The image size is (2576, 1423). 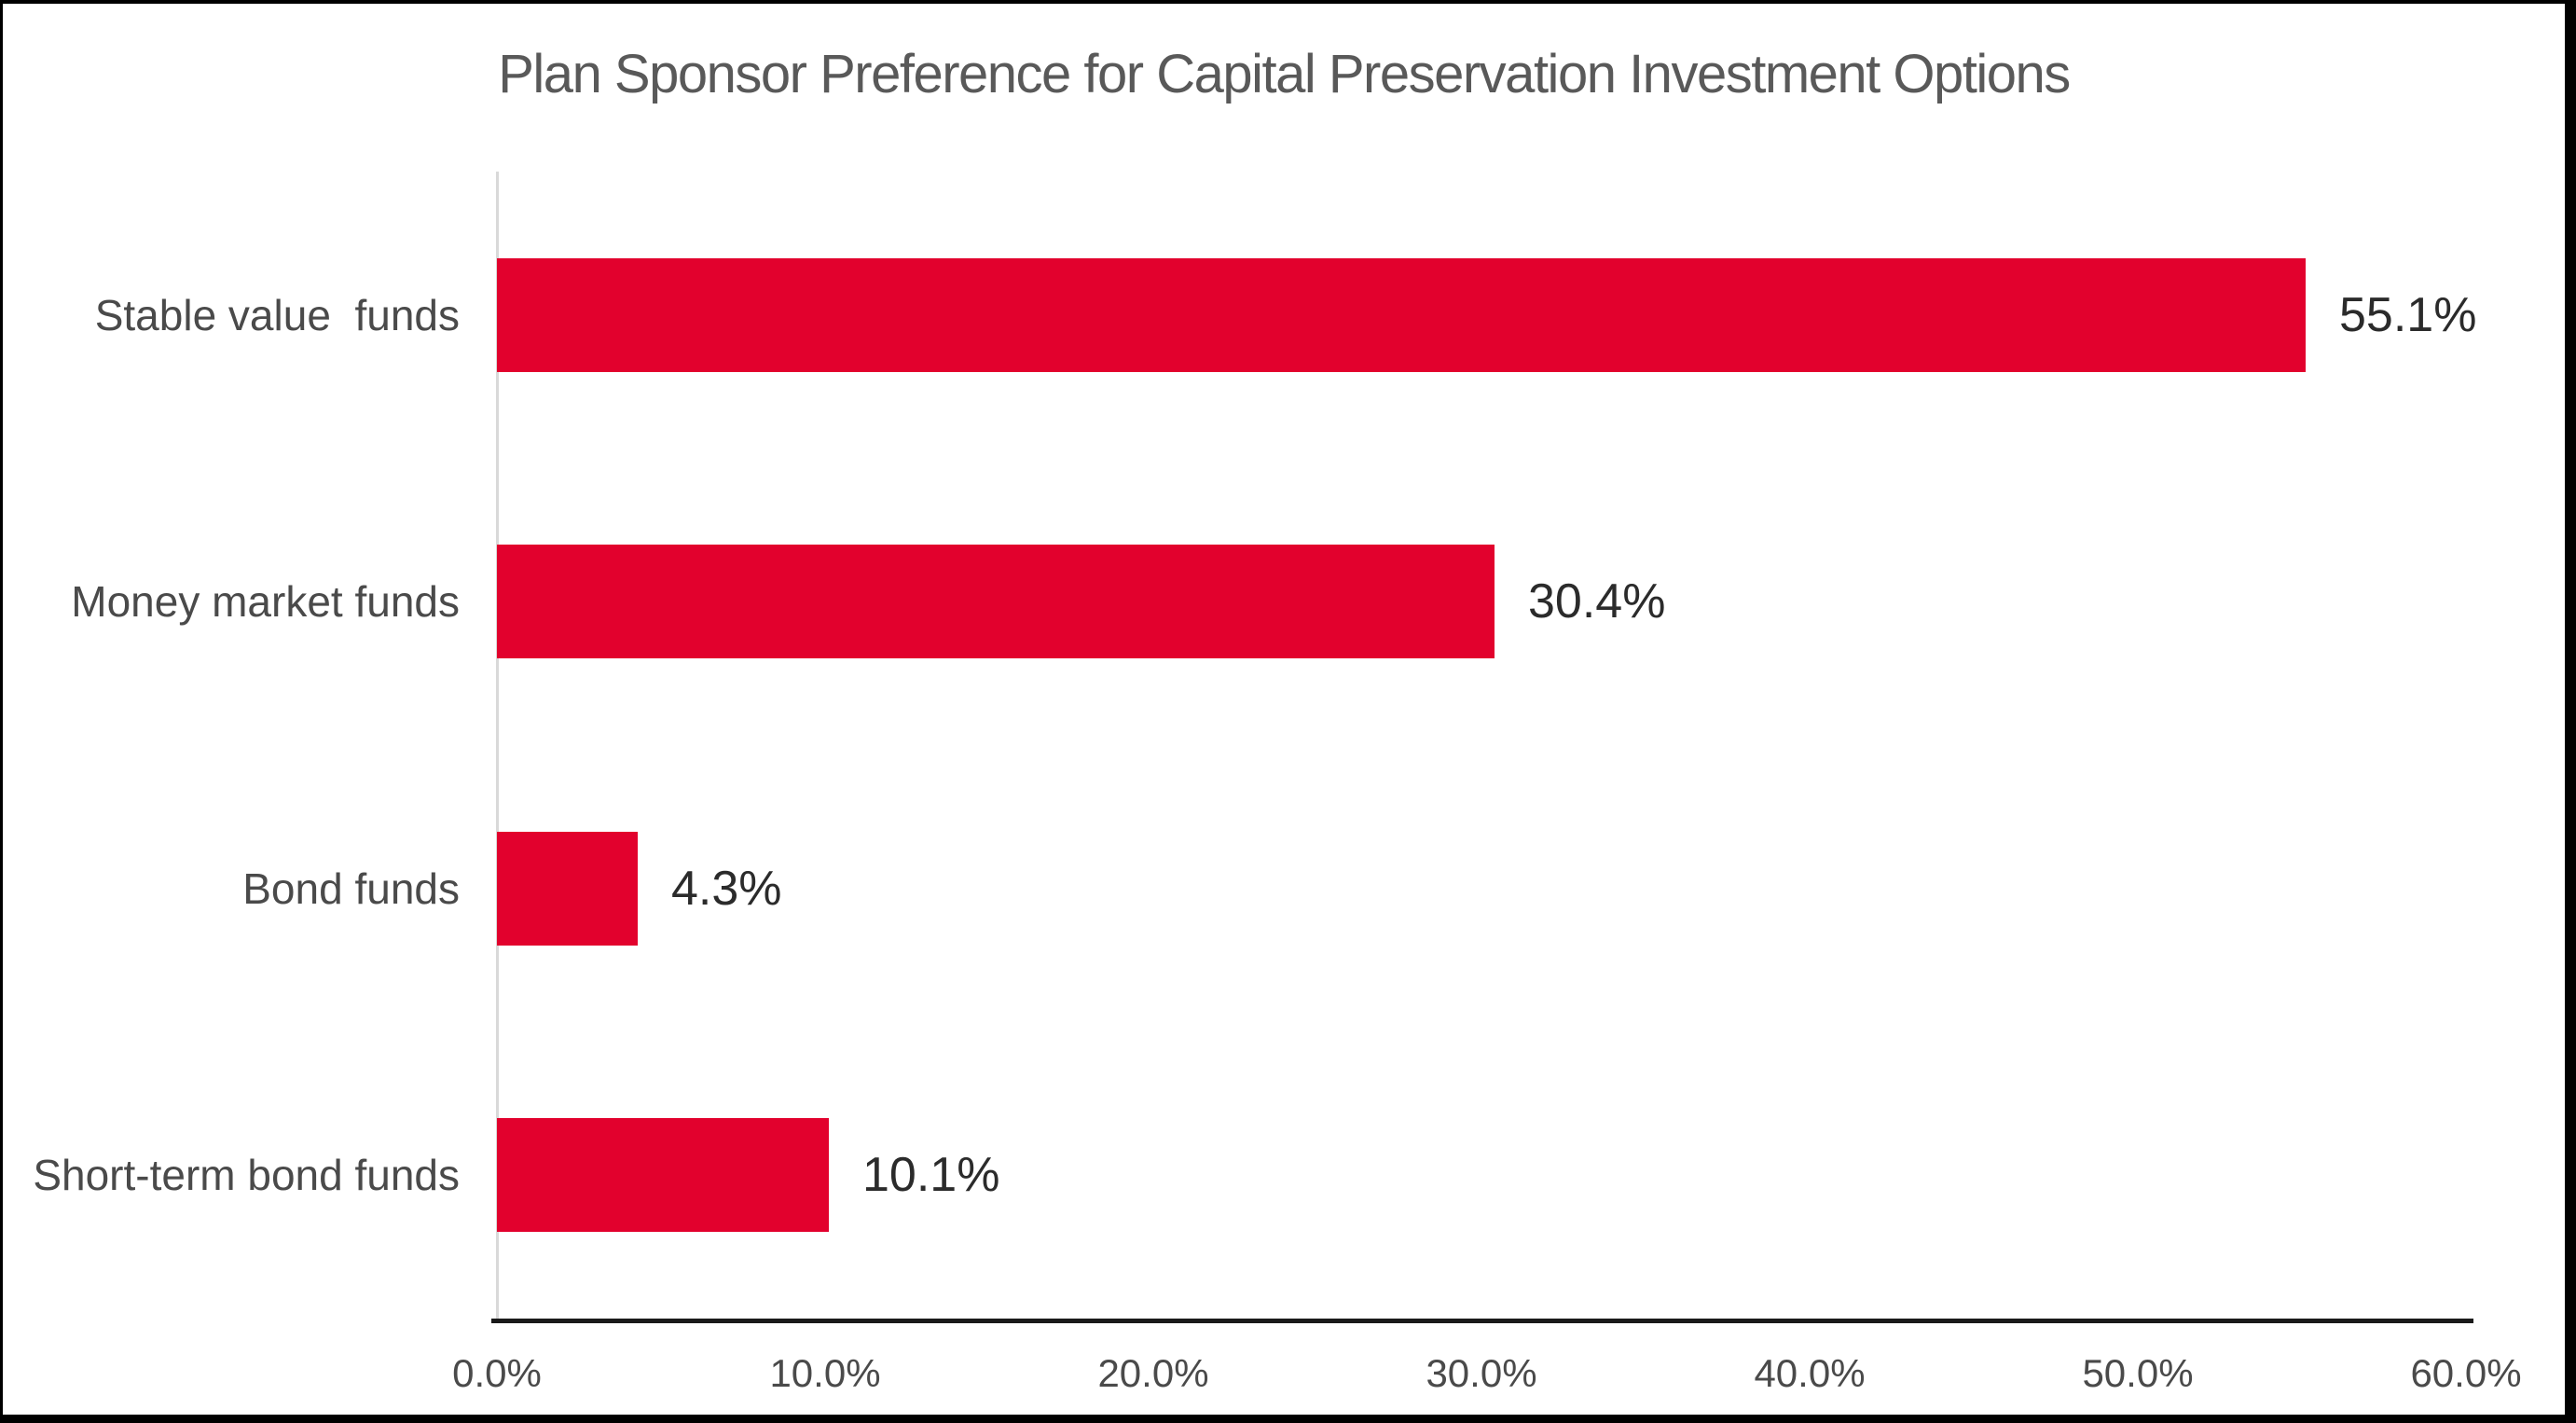 I want to click on x-tick-label: 40.0%, so click(x=1810, y=1373).